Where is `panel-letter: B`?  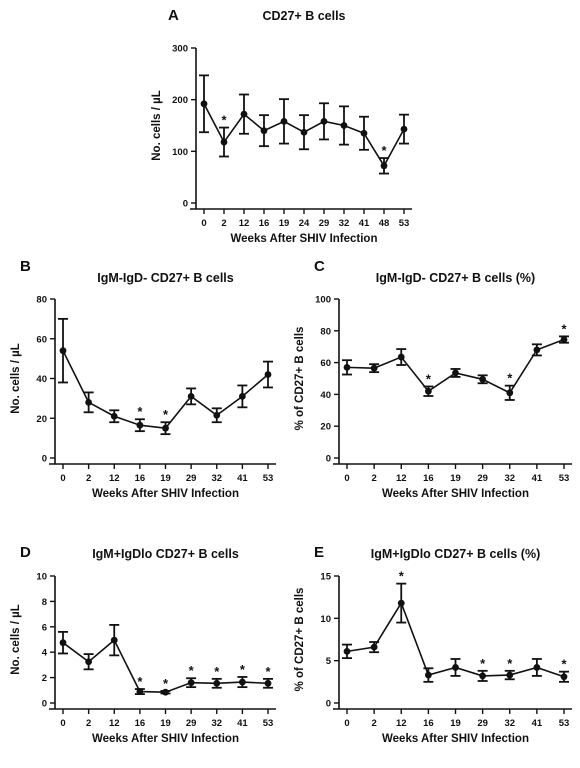 panel-letter: B is located at coordinates (25, 266).